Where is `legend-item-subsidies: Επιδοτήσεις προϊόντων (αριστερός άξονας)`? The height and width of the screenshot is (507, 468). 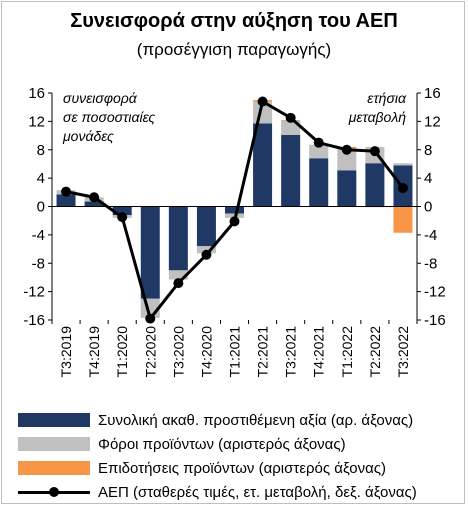 legend-item-subsidies: Επιδοτήσεις προϊόντων (αριστερός άξονας) is located at coordinates (241, 468).